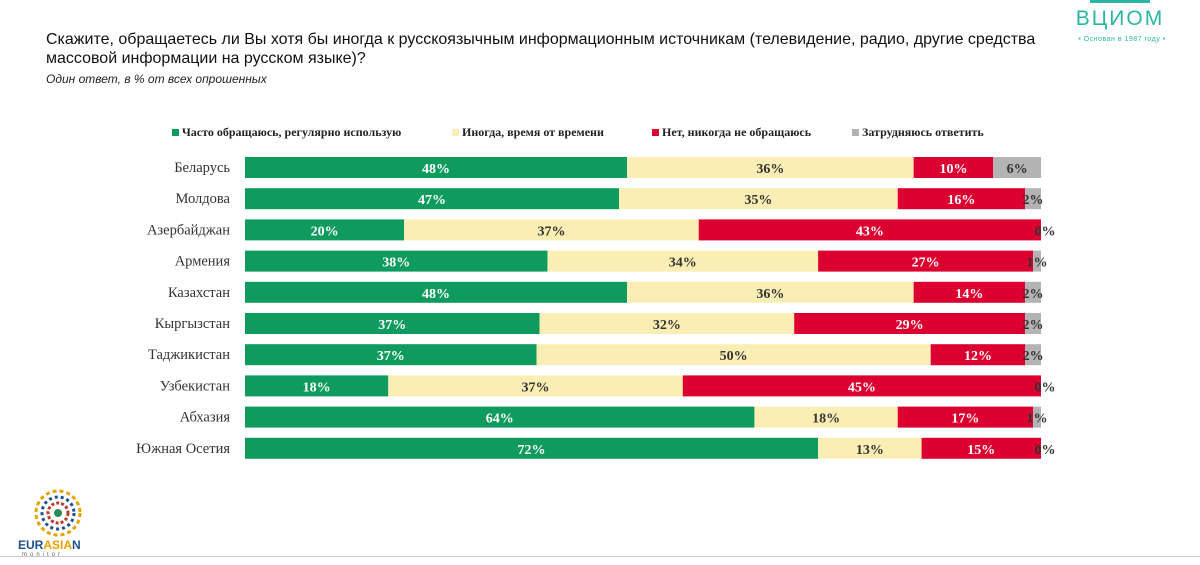 This screenshot has height=565, width=1200. What do you see at coordinates (156, 79) in the screenshot?
I see `chart-subtitle: Один ответ, в % от всех опрошенных` at bounding box center [156, 79].